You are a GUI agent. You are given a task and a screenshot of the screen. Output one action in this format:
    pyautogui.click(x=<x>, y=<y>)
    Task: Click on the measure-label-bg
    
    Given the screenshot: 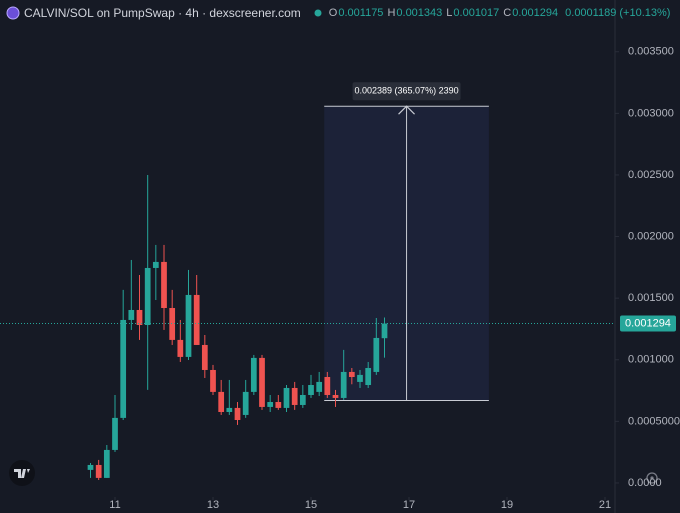 What is the action you would take?
    pyautogui.click(x=406, y=91)
    